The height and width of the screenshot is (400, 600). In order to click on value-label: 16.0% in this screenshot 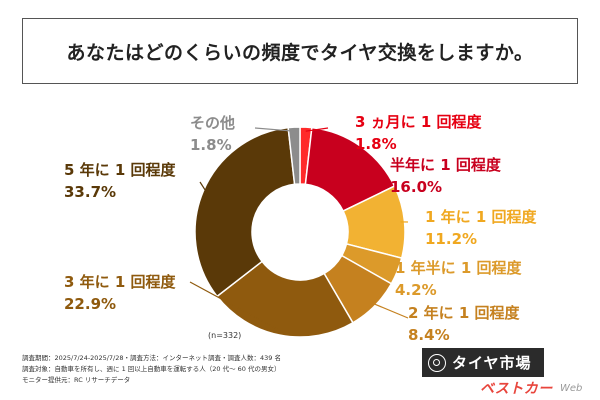, I will do `click(416, 187)`.